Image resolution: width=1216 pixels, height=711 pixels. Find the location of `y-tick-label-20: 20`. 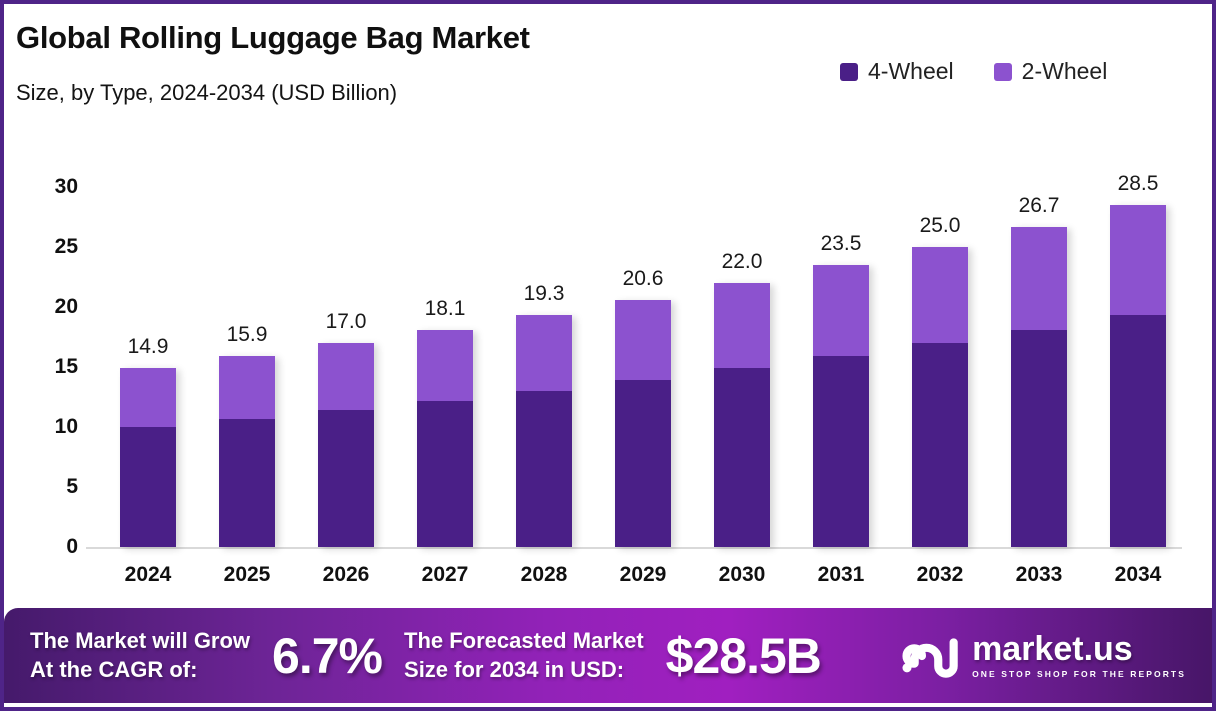

y-tick-label-20: 20 is located at coordinates (66, 306).